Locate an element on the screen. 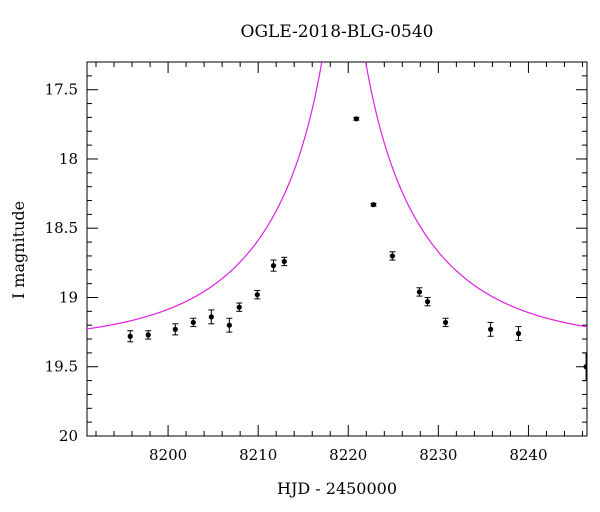  y-tick-label: 20 is located at coordinates (68, 436).